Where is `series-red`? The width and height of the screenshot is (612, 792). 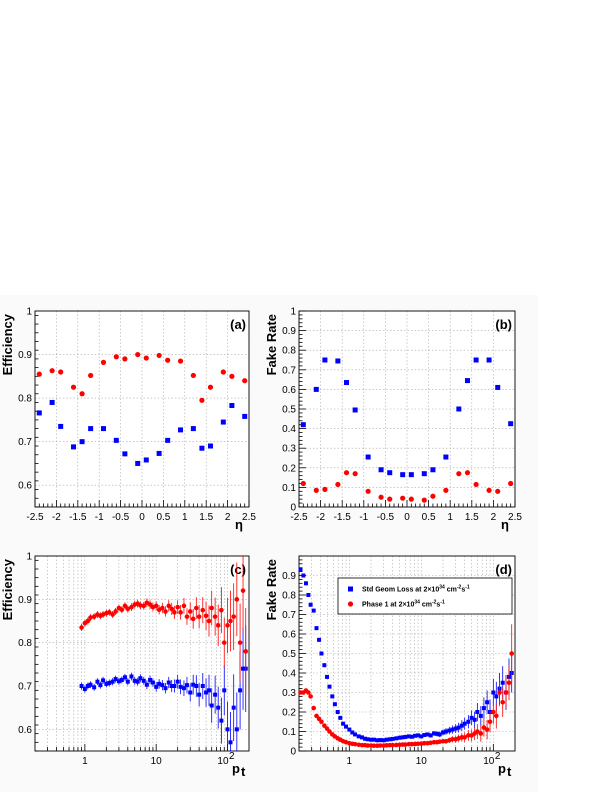 series-red is located at coordinates (407, 486).